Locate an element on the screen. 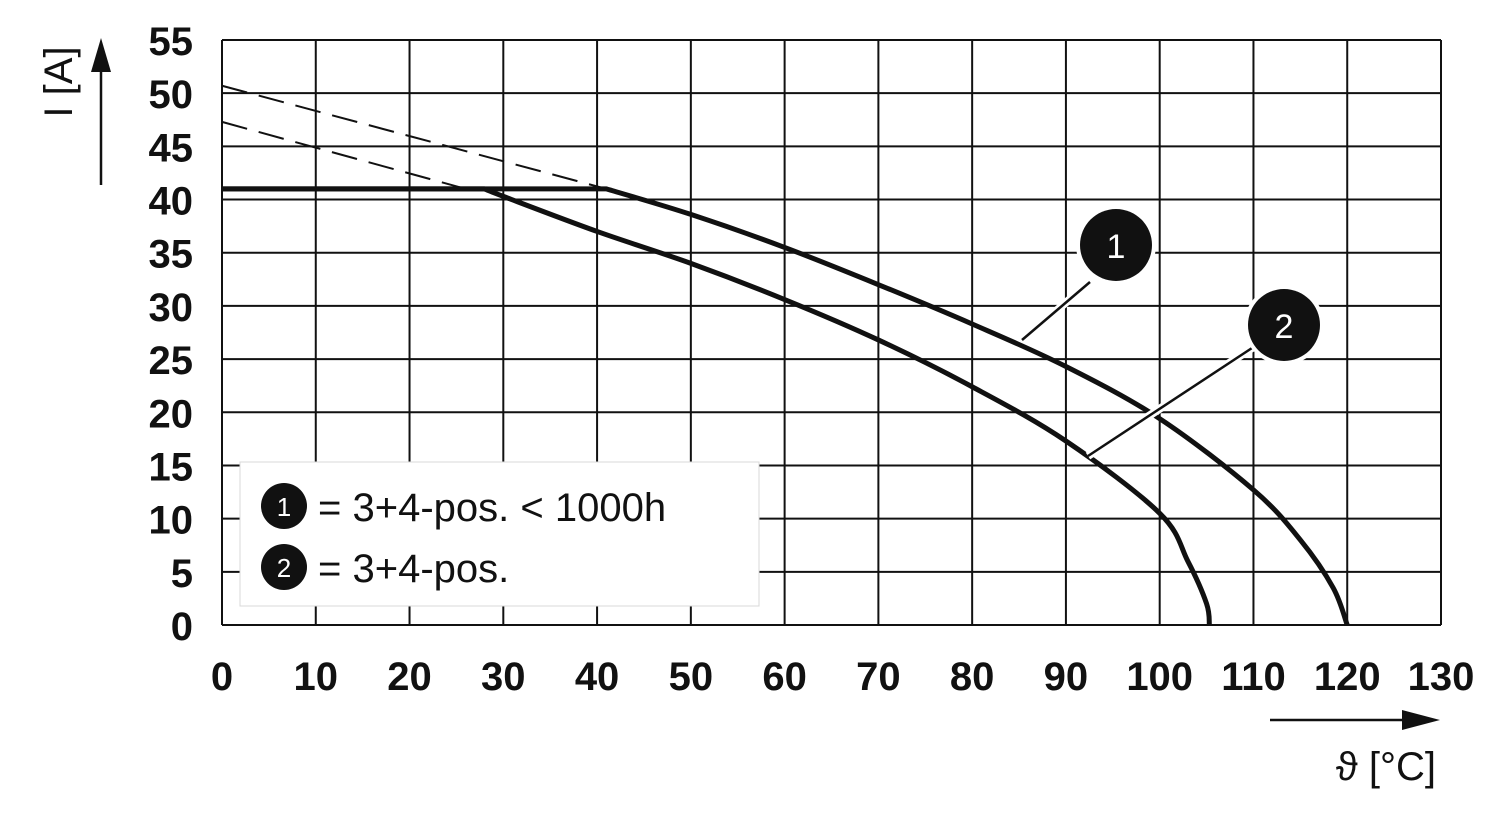 The height and width of the screenshot is (820, 1500). x-axis-label: ϑ [°C] is located at coordinates (1386, 767).